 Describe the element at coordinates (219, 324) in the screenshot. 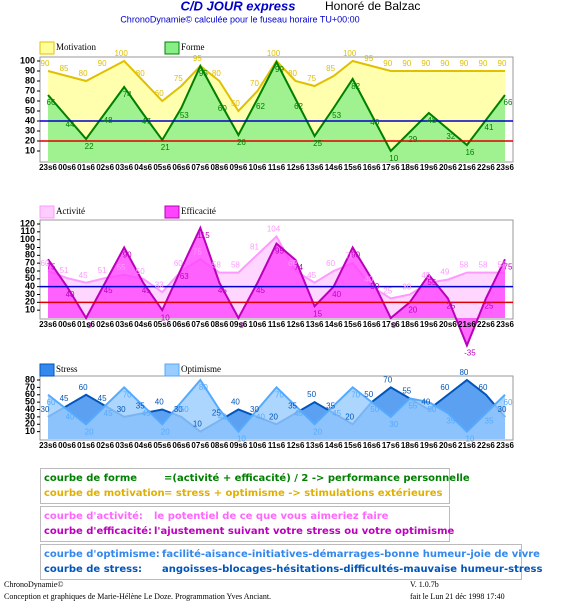

I see `x-tick-label: 08s6` at that location.